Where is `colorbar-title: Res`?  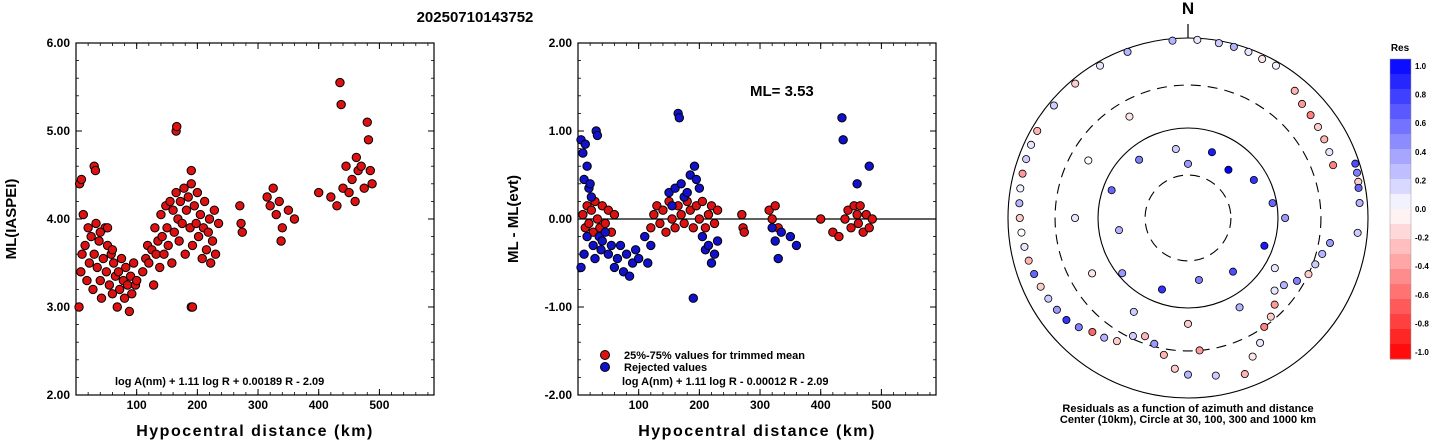 colorbar-title: Res is located at coordinates (1400, 48).